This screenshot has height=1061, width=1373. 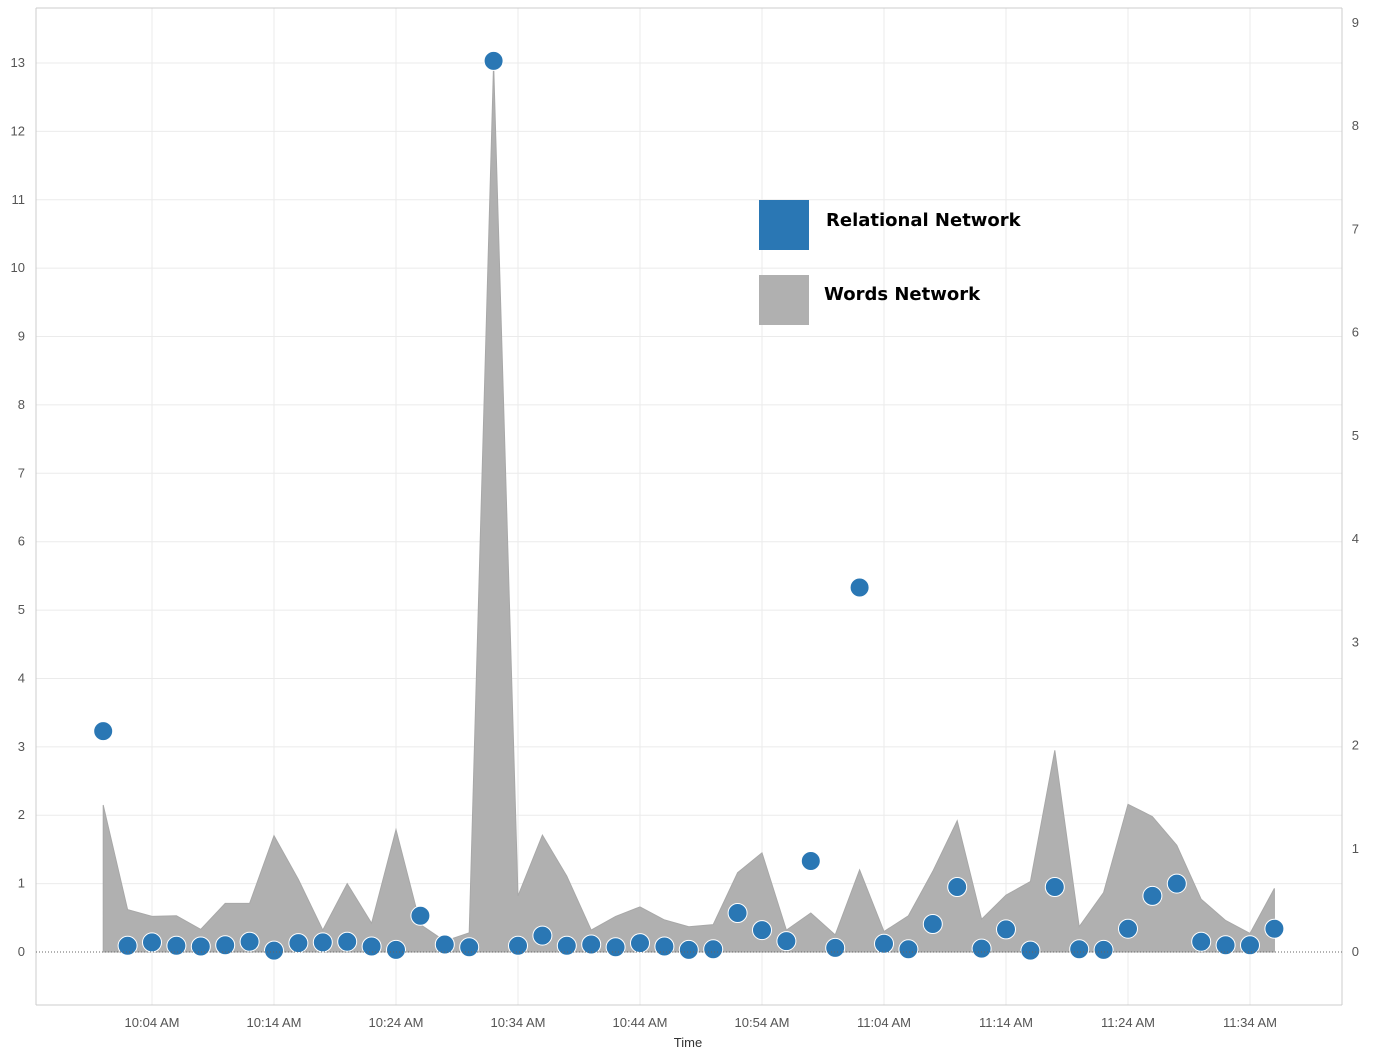 What do you see at coordinates (18, 62) in the screenshot?
I see `left-tick-label: 13` at bounding box center [18, 62].